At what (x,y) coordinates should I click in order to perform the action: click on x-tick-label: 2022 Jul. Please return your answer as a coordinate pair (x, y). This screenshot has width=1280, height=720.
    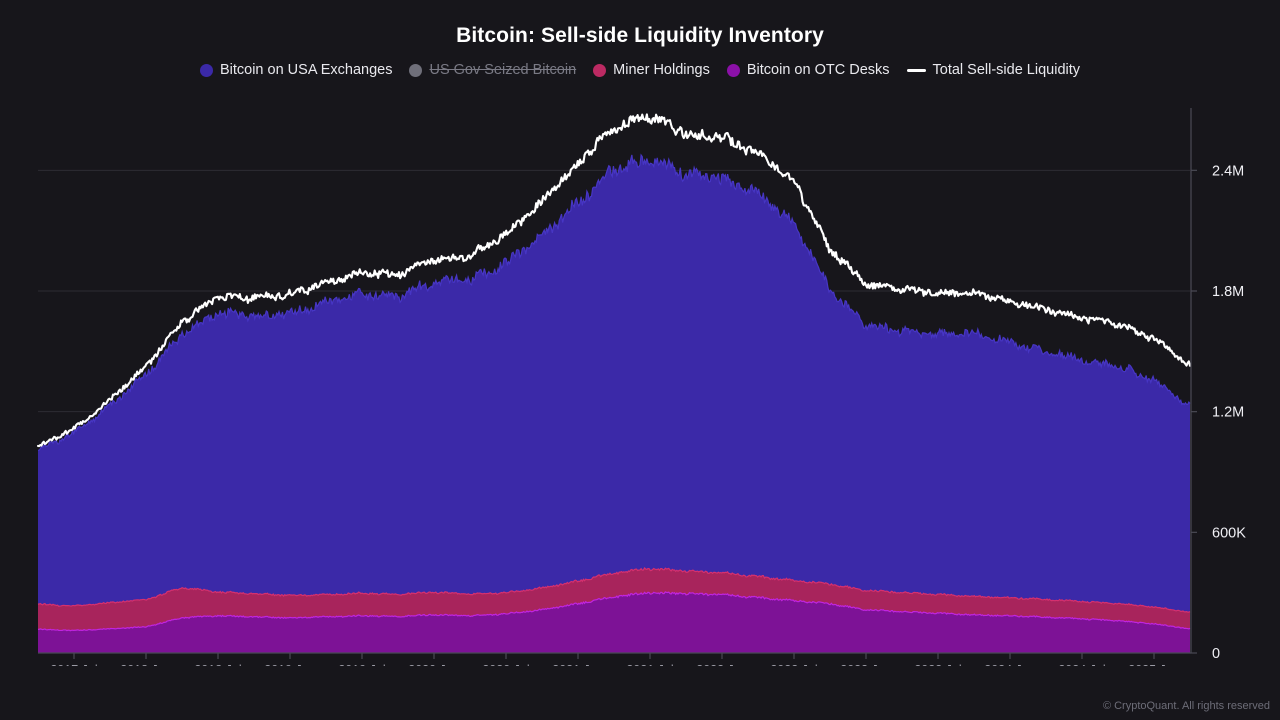
    Looking at the image, I should click on (793, 664).